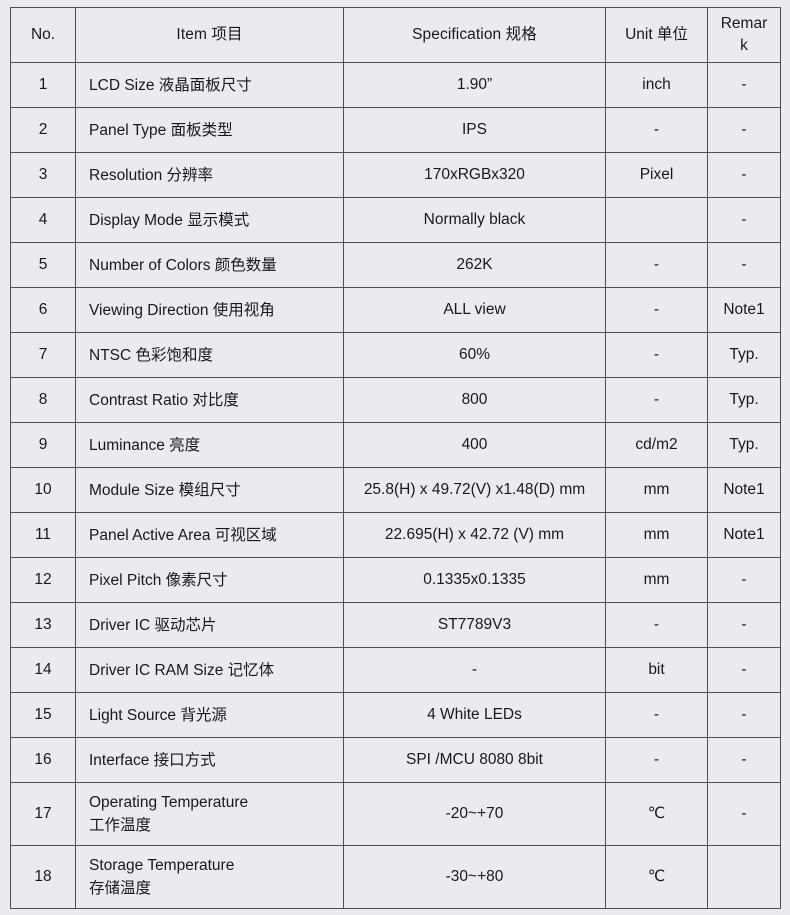 The width and height of the screenshot is (790, 915). What do you see at coordinates (474, 490) in the screenshot?
I see `cell-spec: 25.8(H) x 49.72(V) x1.48(D) mm` at bounding box center [474, 490].